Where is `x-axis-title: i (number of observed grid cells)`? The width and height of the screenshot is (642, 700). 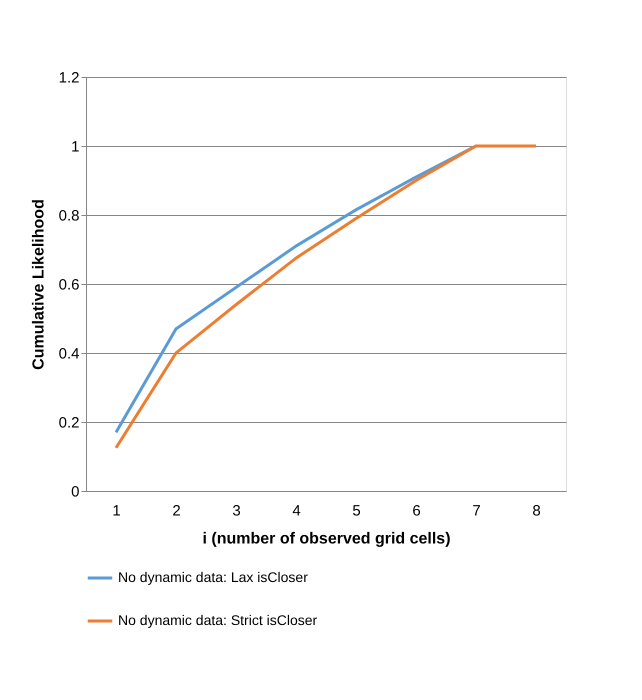
x-axis-title: i (number of observed grid cells) is located at coordinates (326, 539).